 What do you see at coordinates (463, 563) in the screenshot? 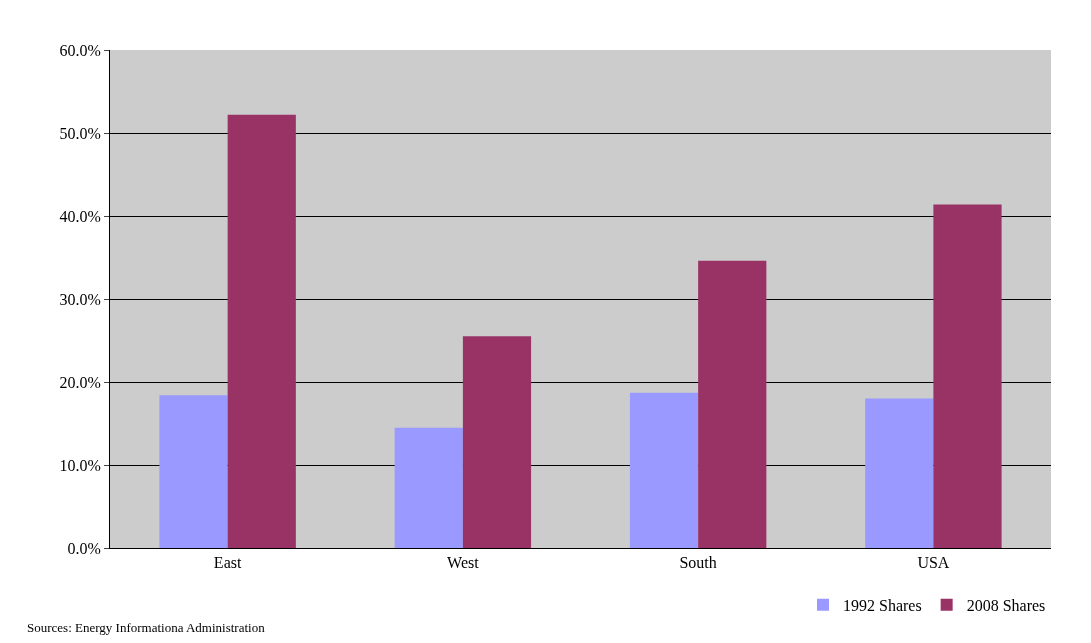
I see `x-tick-label: West` at bounding box center [463, 563].